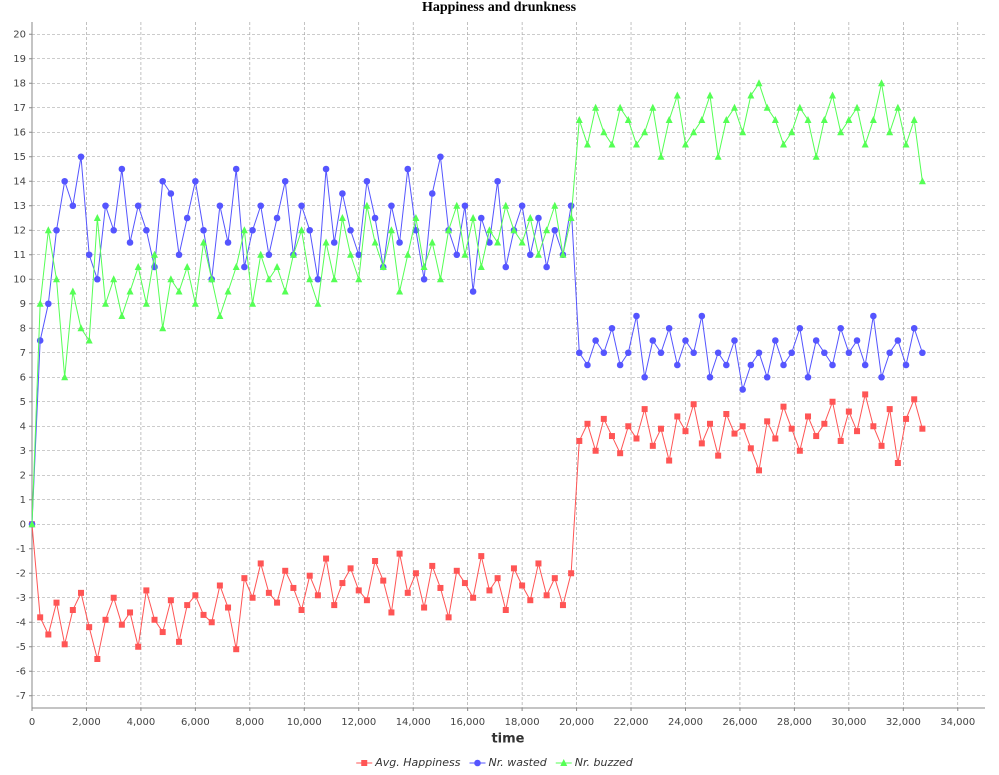  I want to click on x-tick-label: 6,000, so click(195, 722).